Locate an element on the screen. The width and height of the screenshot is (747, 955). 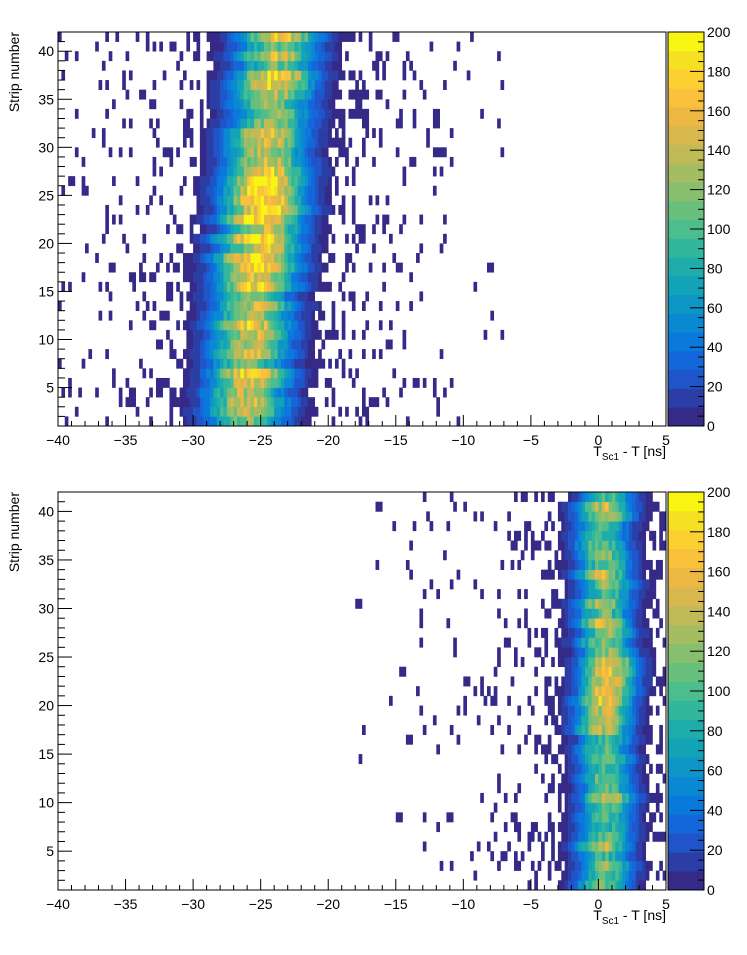
color-scale-band is located at coordinates (686, 596).